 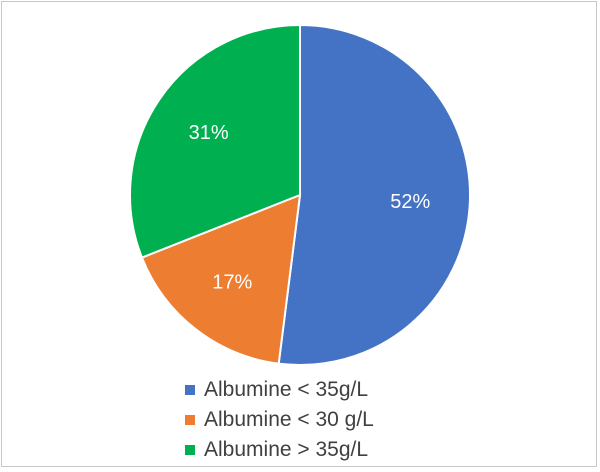 I want to click on data-label-albumine-lt-35: 52%, so click(x=410, y=202).